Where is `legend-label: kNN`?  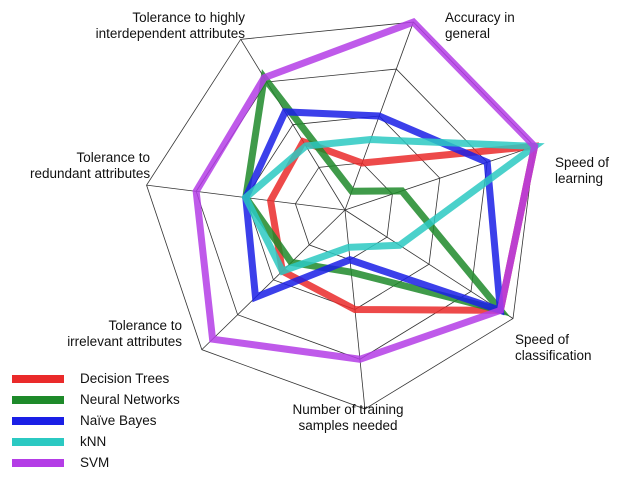 legend-label: kNN is located at coordinates (93, 441).